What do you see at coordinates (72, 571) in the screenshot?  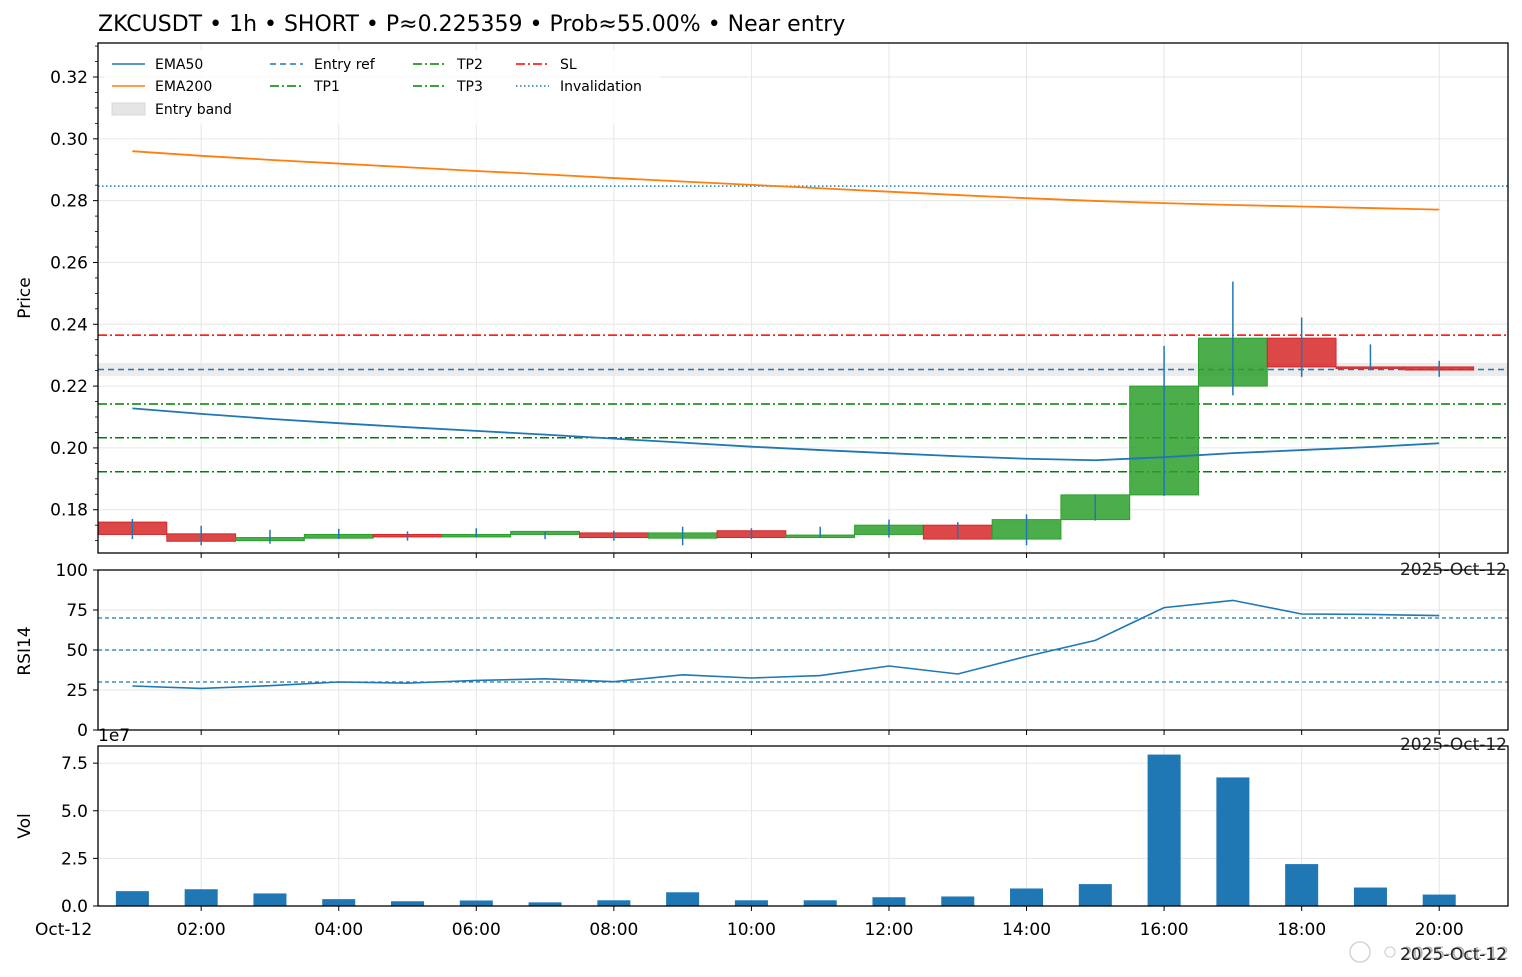 I see `rsi-ytick-label: 100` at bounding box center [72, 571].